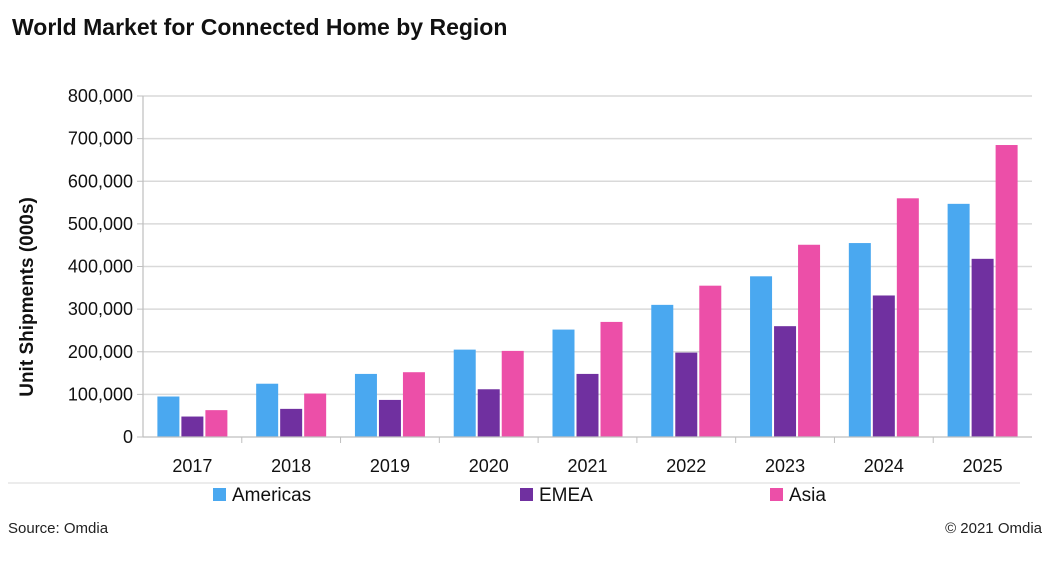  What do you see at coordinates (807, 495) in the screenshot?
I see `legend-label-asia: Asia` at bounding box center [807, 495].